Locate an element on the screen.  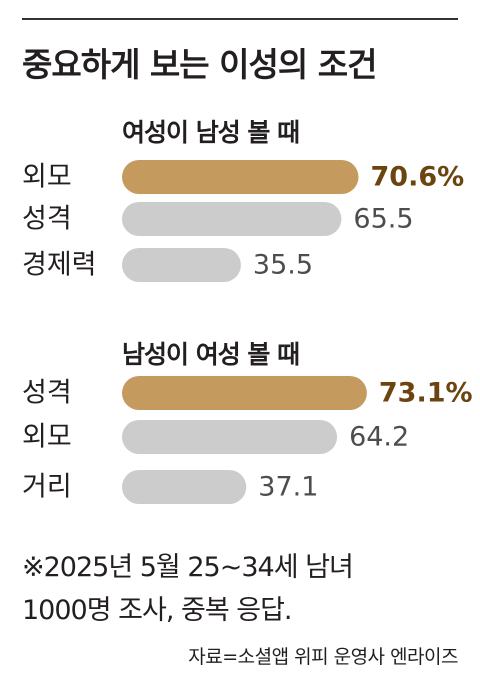
section-title-men-view: 남성이 여성 볼 때 is located at coordinates (211, 354).